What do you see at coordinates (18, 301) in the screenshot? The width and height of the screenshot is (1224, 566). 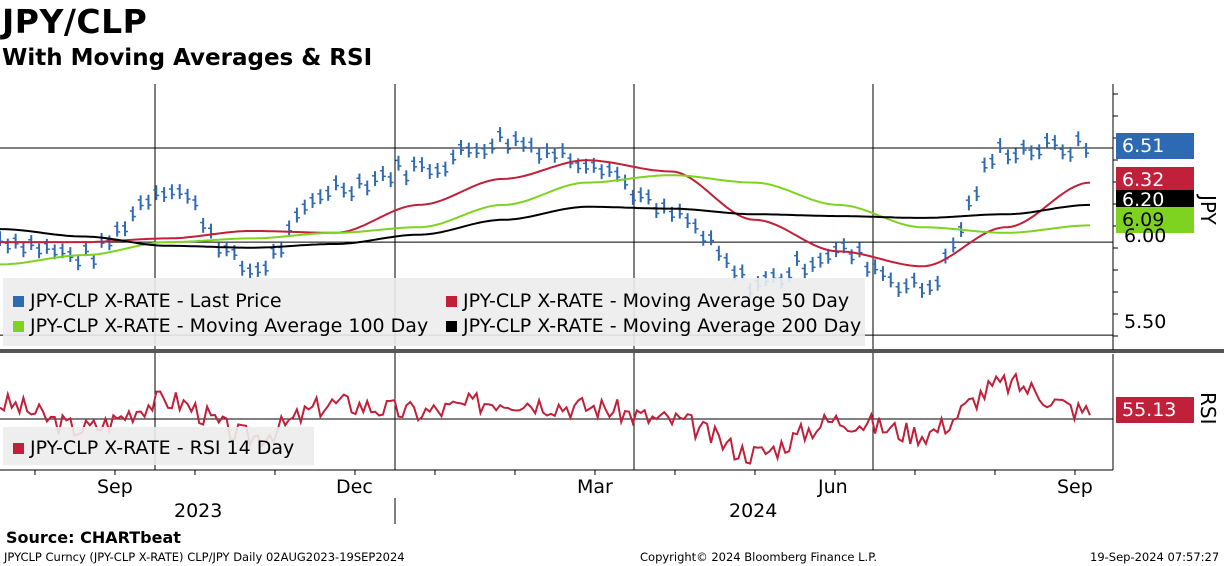 I see `legend-swatch-last-price` at bounding box center [18, 301].